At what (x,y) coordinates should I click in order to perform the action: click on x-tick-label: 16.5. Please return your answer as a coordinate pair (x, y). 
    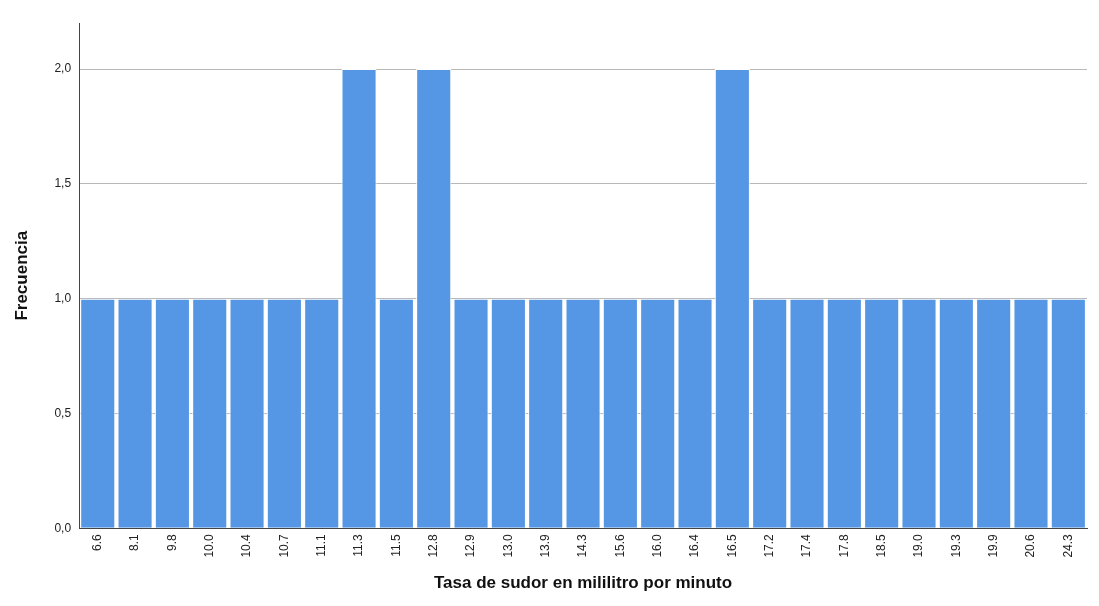
    Looking at the image, I should click on (731, 545).